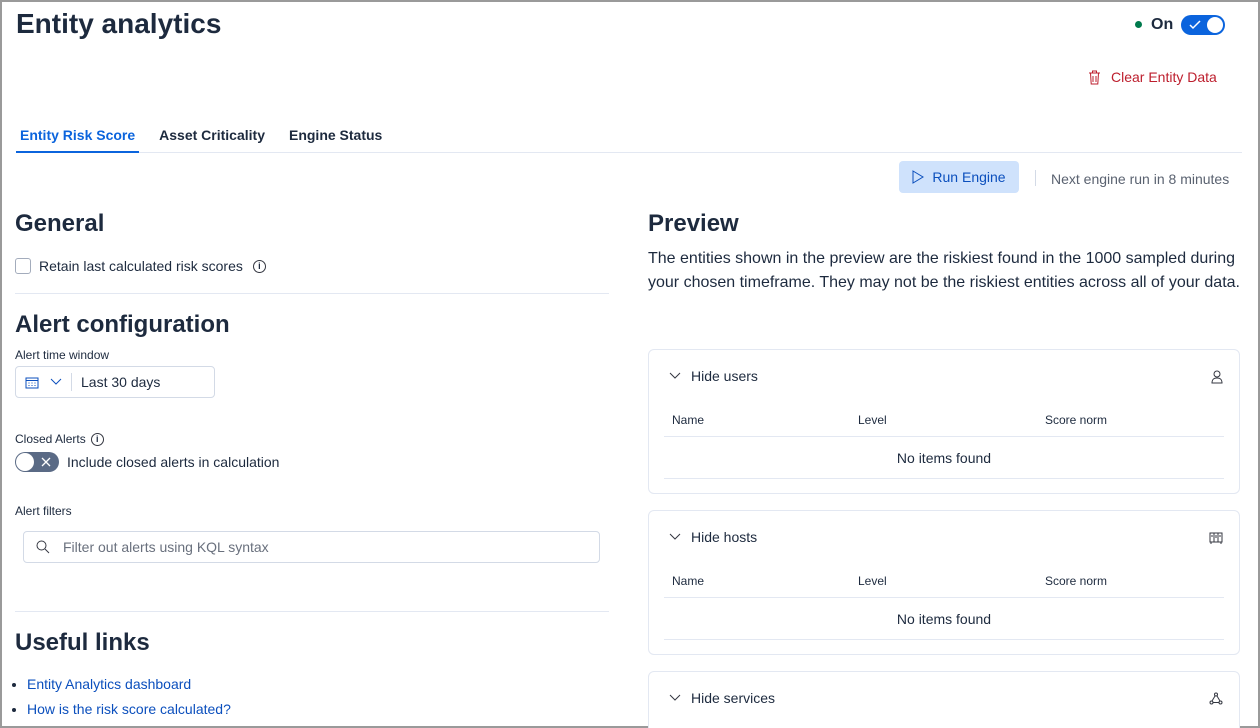  Describe the element at coordinates (32, 382) in the screenshot. I see `calendar-icon` at that location.